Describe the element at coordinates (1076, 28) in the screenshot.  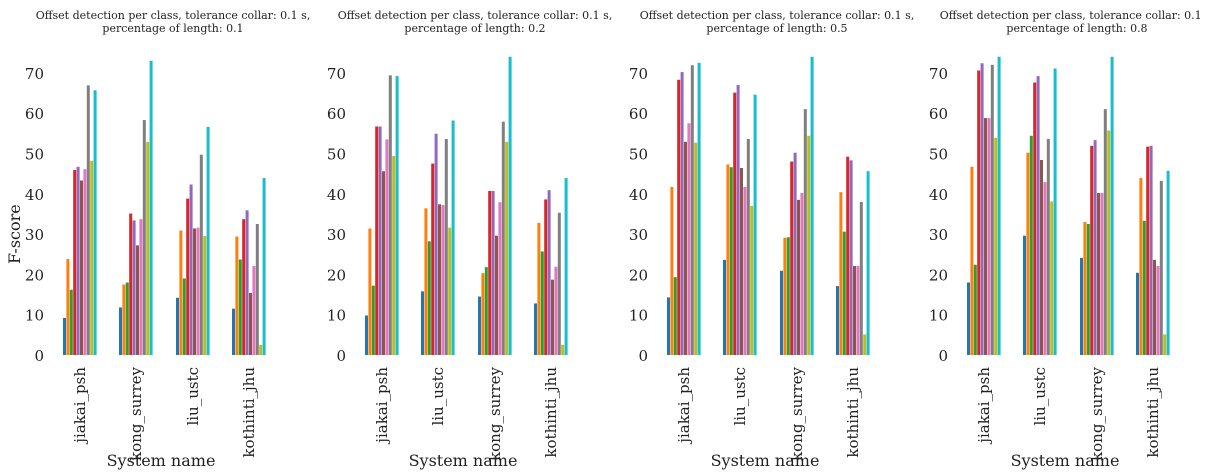
I see `chart-title: percentage of length: 0.8` at that location.